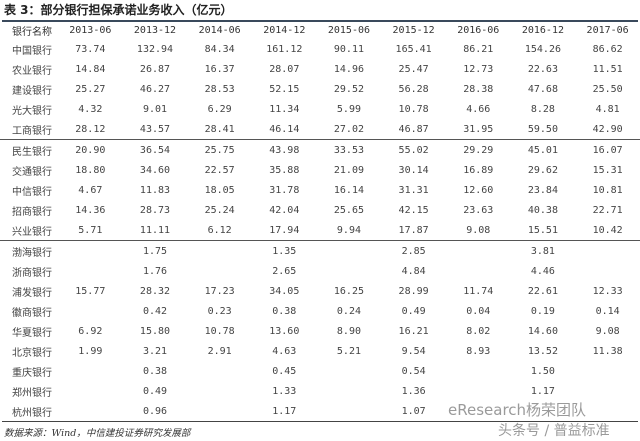  What do you see at coordinates (348, 150) in the screenshot?
I see `value-cell: 33.53` at bounding box center [348, 150].